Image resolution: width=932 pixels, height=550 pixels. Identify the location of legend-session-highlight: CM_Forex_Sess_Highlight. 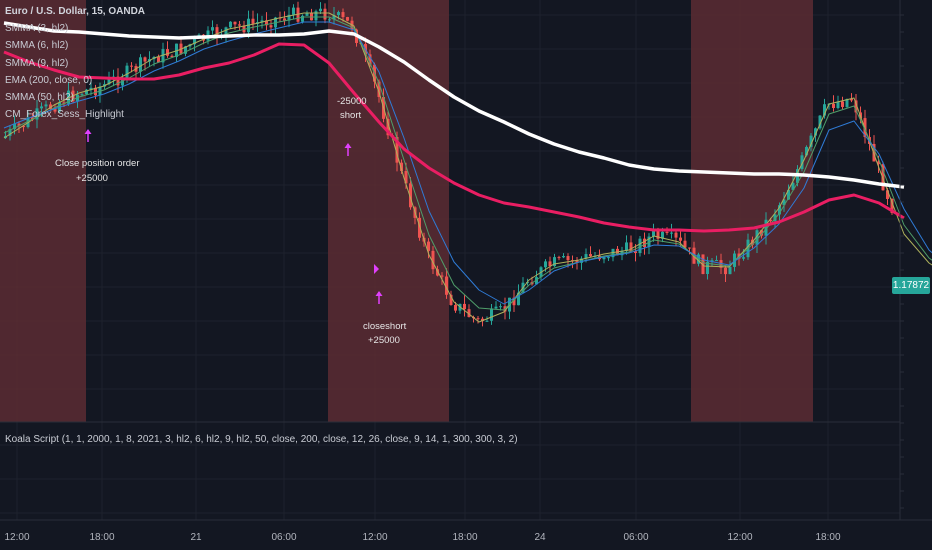
(64, 115).